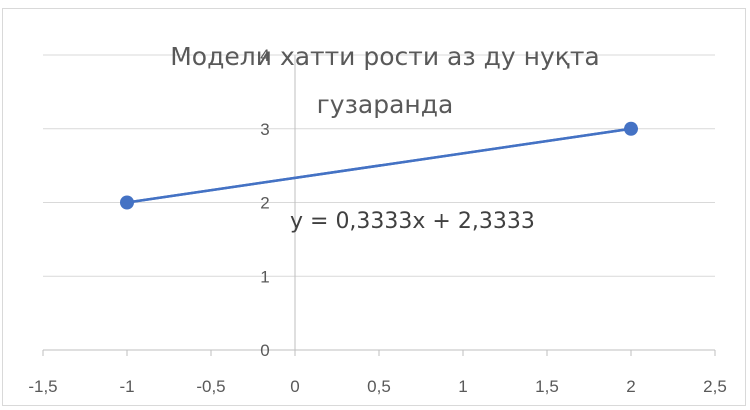 This screenshot has width=750, height=410. What do you see at coordinates (294, 386) in the screenshot?
I see `x-tick-label: 0` at bounding box center [294, 386].